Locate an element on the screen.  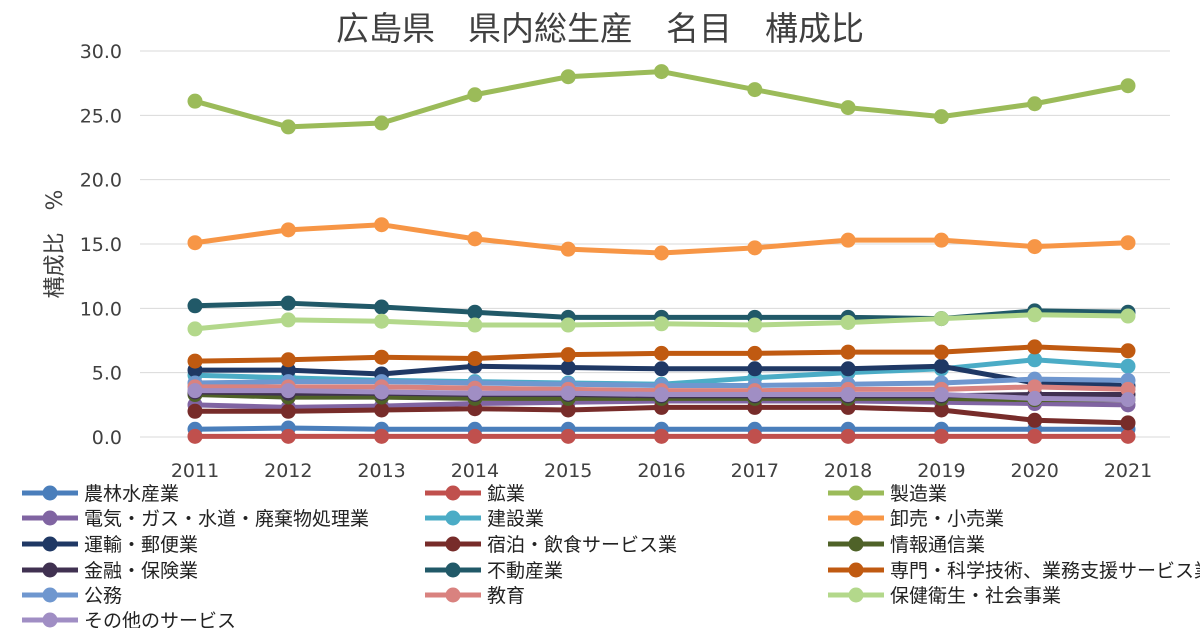
legend-label: その他のサービス is located at coordinates (160, 619).